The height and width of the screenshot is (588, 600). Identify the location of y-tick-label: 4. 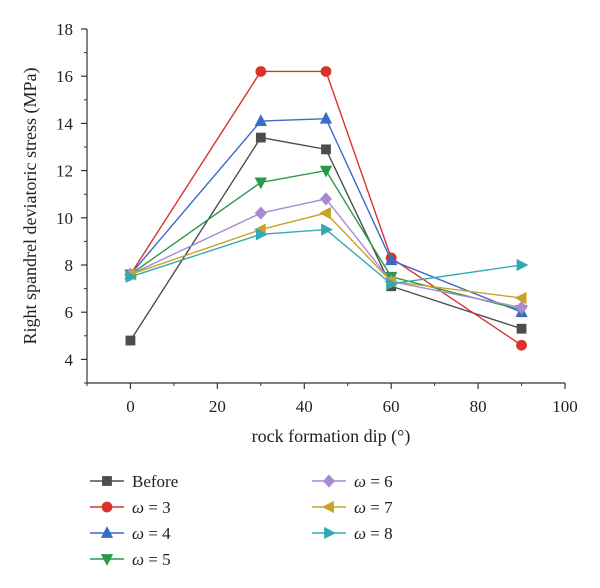
(69, 359).